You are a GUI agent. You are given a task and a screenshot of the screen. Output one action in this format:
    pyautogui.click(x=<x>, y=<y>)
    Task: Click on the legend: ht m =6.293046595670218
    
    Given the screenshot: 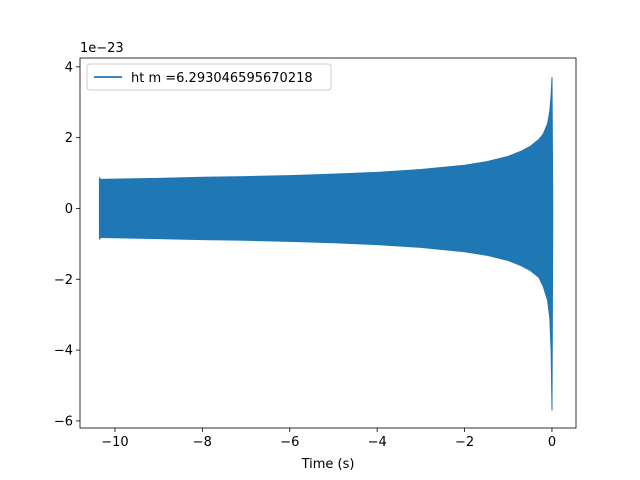 What is the action you would take?
    pyautogui.click(x=209, y=77)
    